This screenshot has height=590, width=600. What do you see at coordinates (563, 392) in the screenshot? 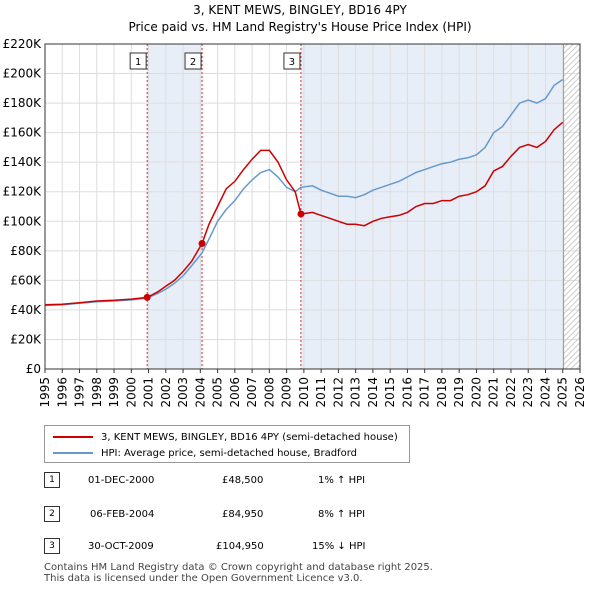
I see `x-tick-label: 2025` at bounding box center [563, 392].